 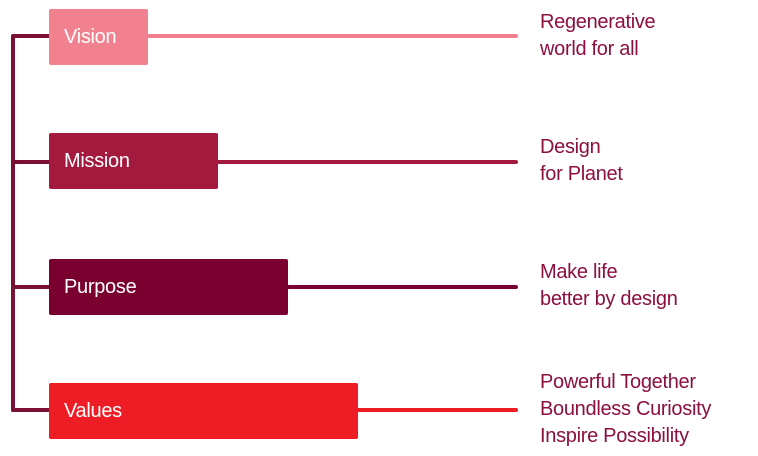 What do you see at coordinates (609, 299) in the screenshot?
I see `desc-purpose-line-2: better by design` at bounding box center [609, 299].